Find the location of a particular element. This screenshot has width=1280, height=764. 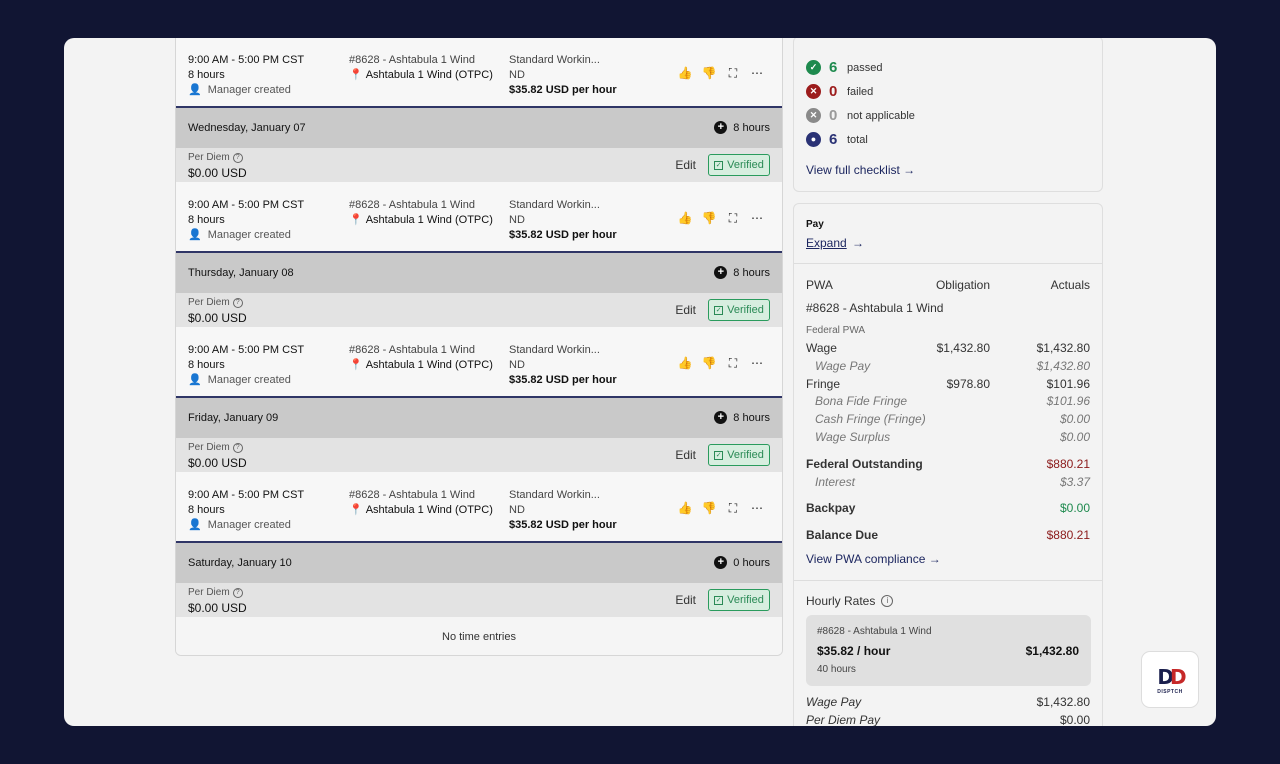

entry-source: 👤 Manager created is located at coordinates (246, 525).